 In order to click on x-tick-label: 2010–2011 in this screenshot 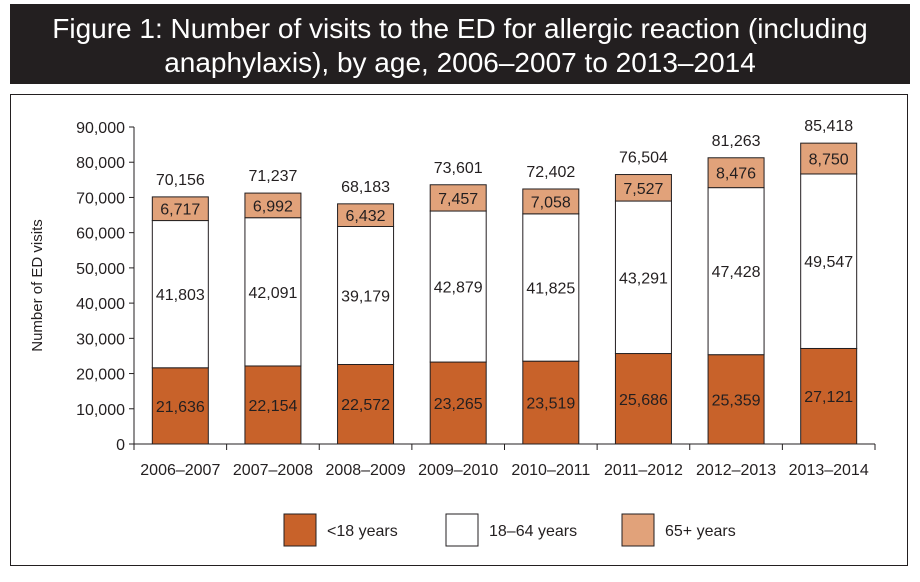, I will do `click(550, 470)`.